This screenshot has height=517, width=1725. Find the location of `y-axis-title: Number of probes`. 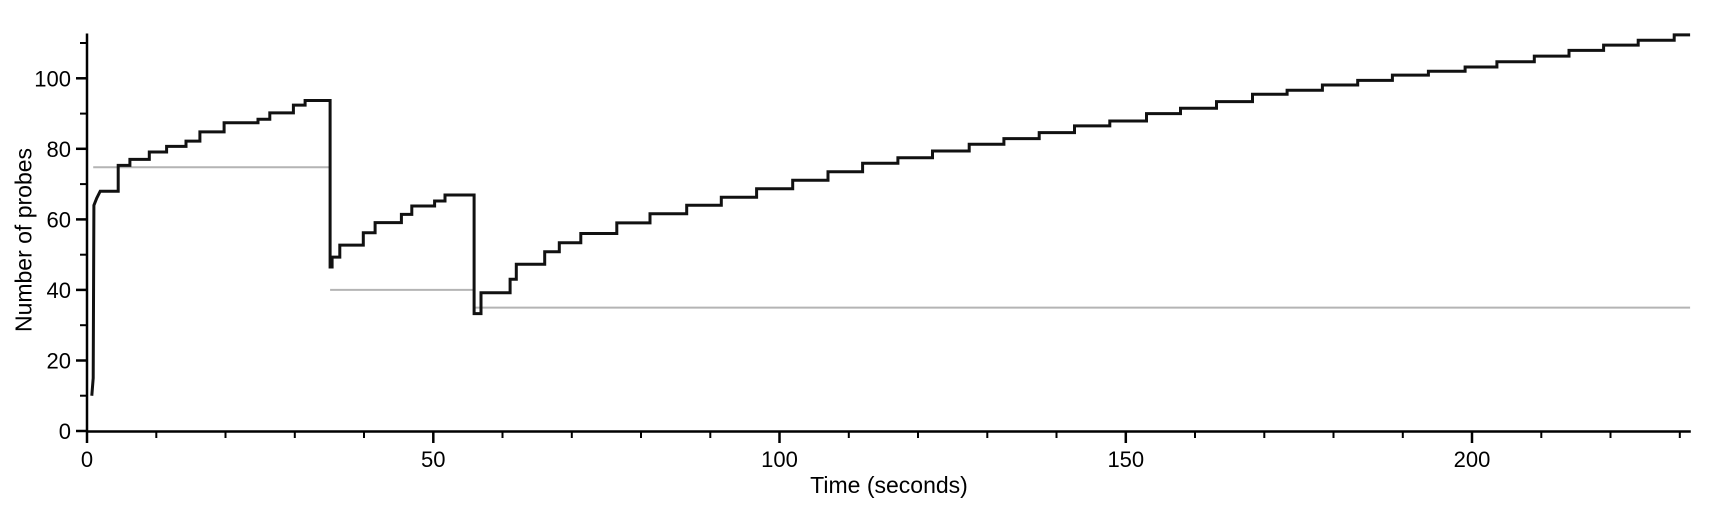

y-axis-title: Number of probes is located at coordinates (23, 240).